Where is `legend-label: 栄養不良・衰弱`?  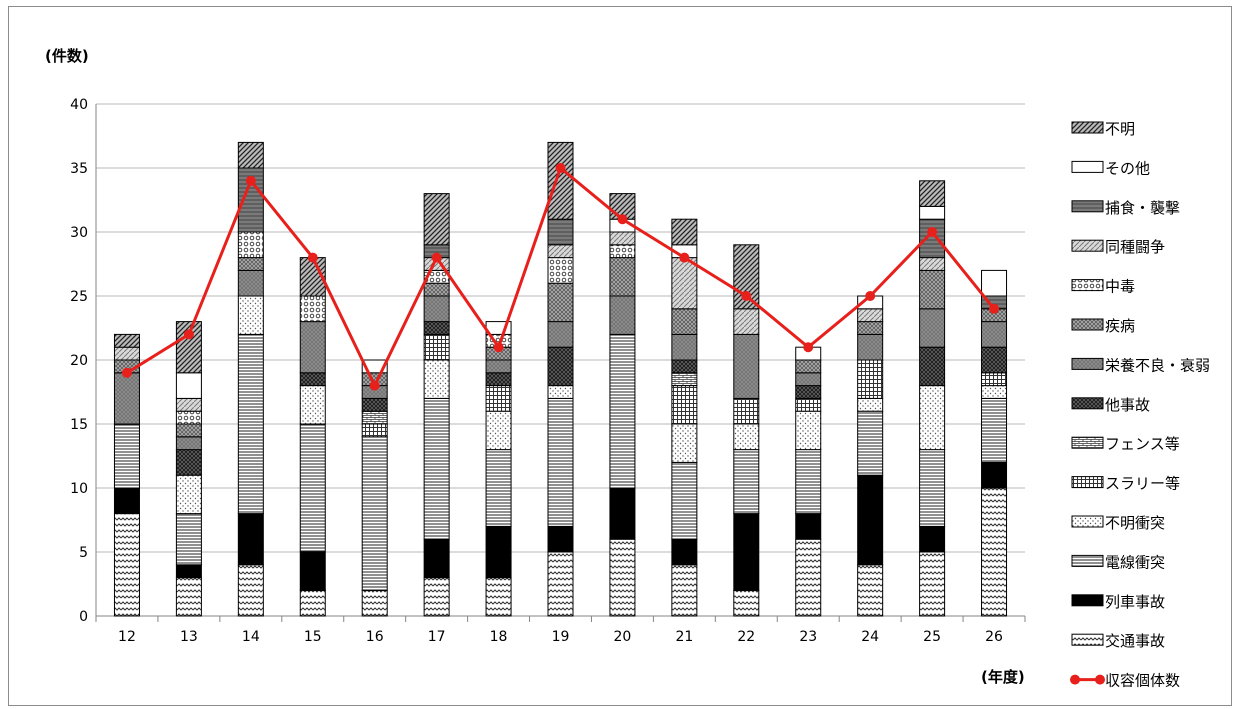 legend-label: 栄養不良・衰弱 is located at coordinates (1157, 365).